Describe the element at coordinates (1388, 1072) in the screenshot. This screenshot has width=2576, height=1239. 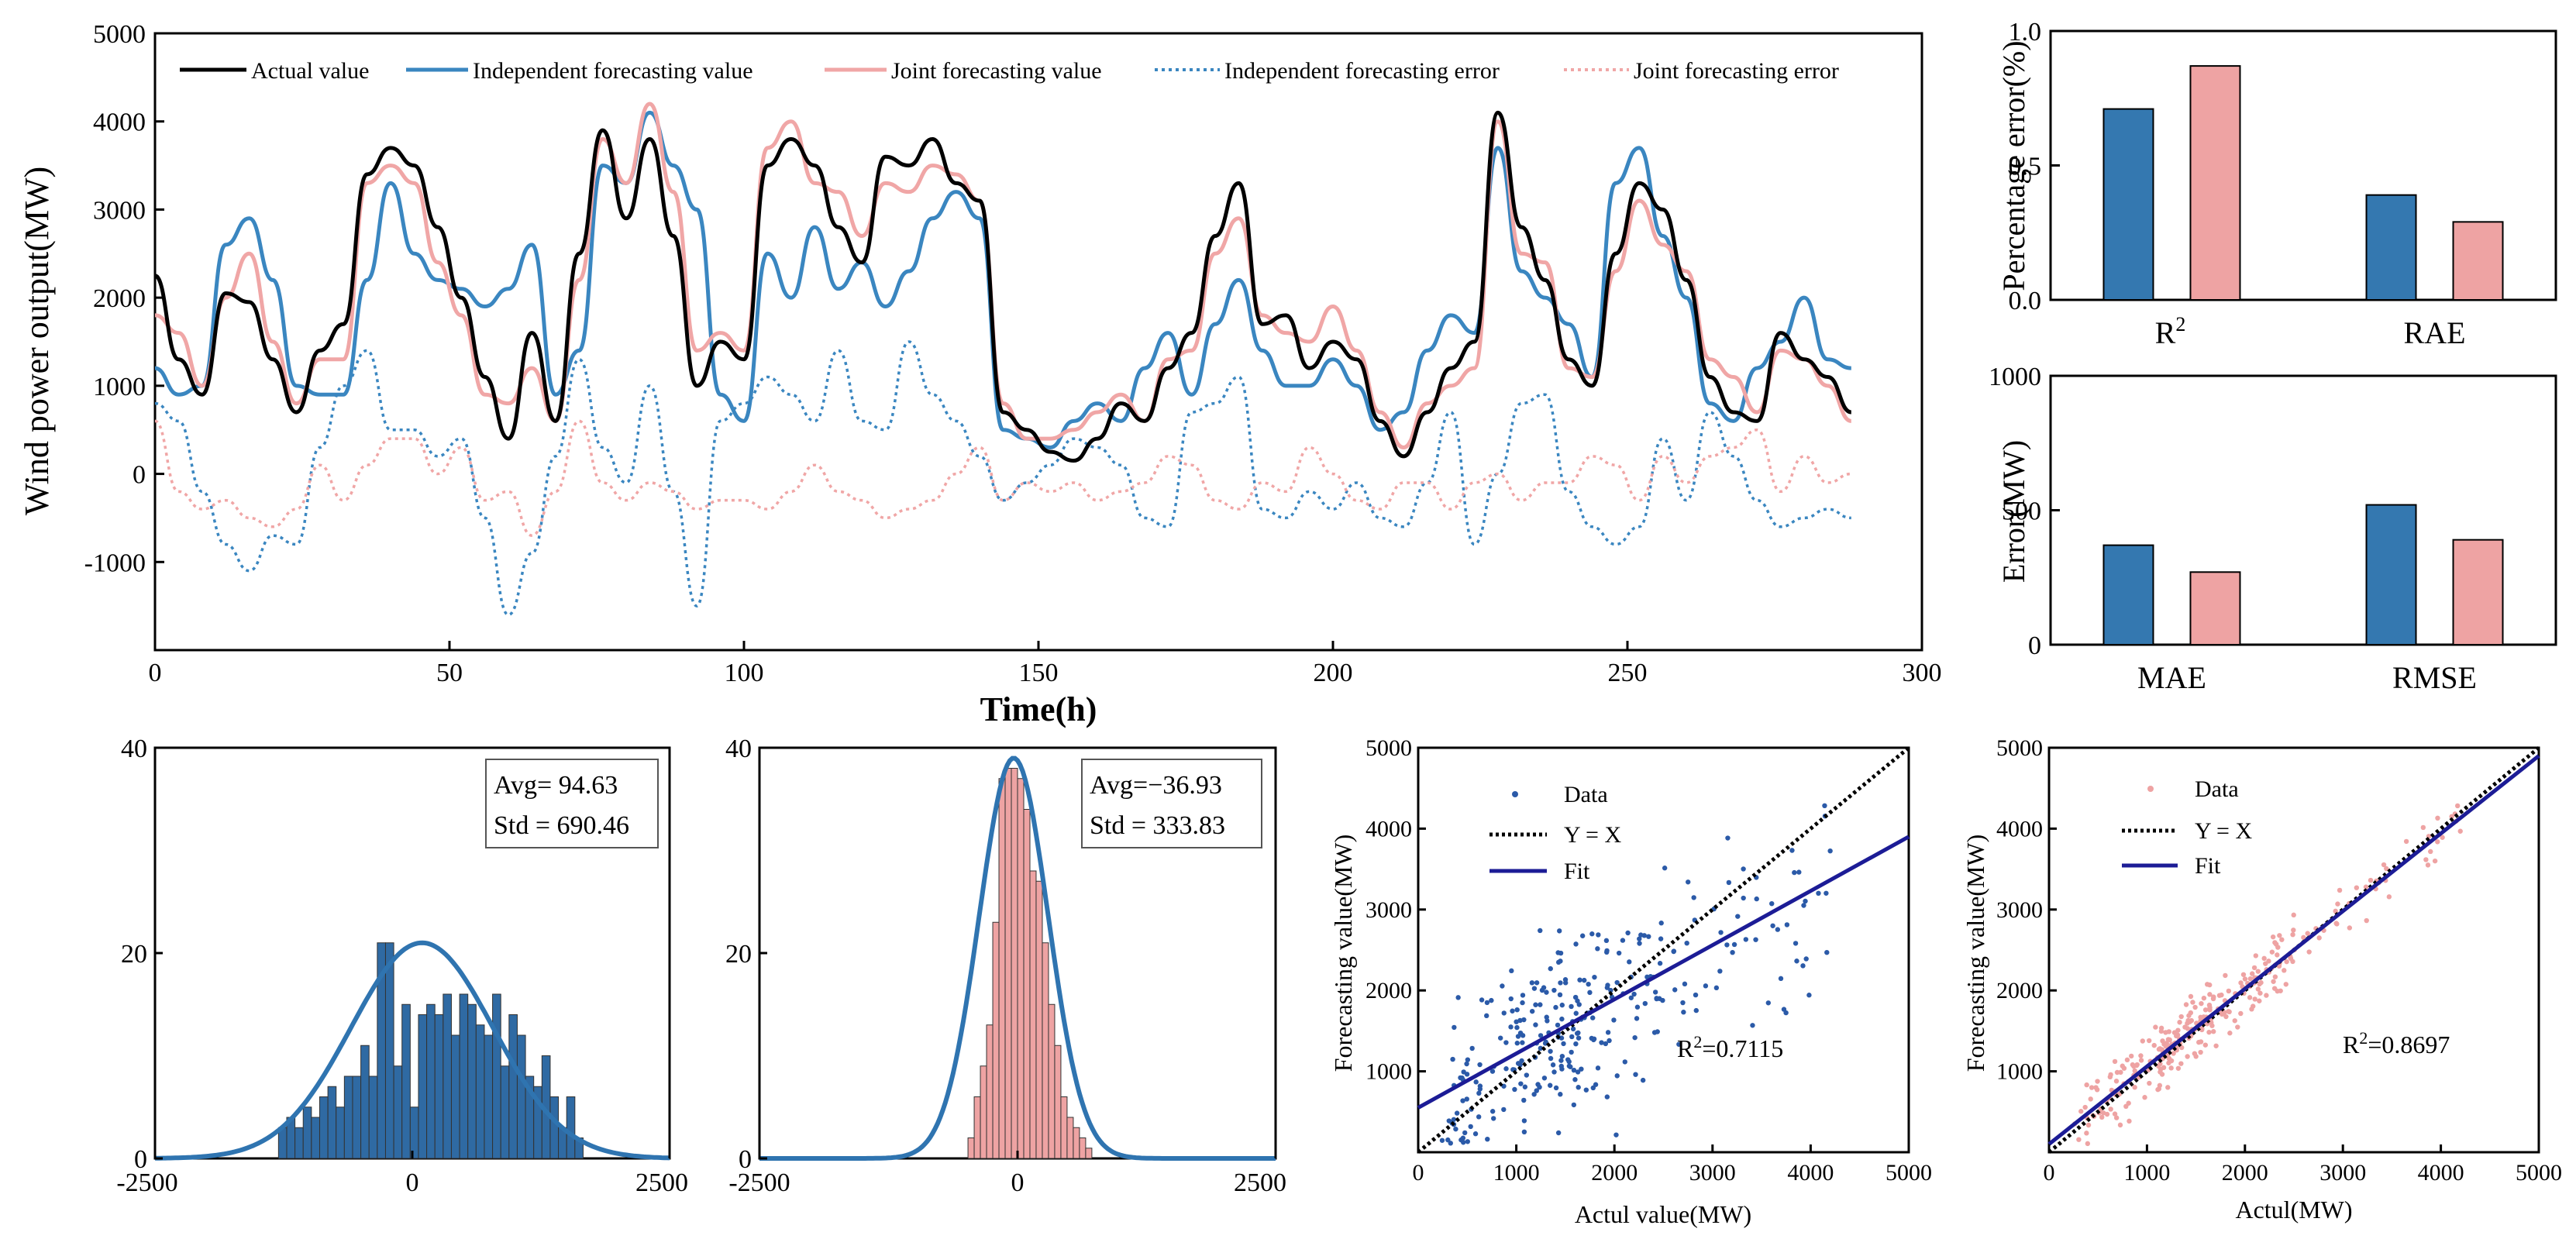
I see `y-tick-label: 1000` at that location.